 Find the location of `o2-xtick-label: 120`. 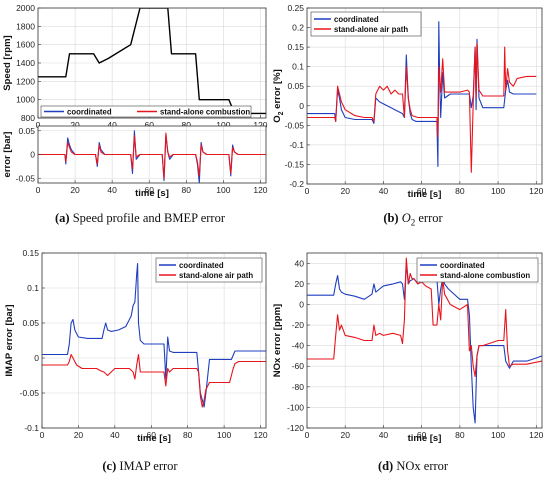

o2-xtick-label: 120 is located at coordinates (536, 191).